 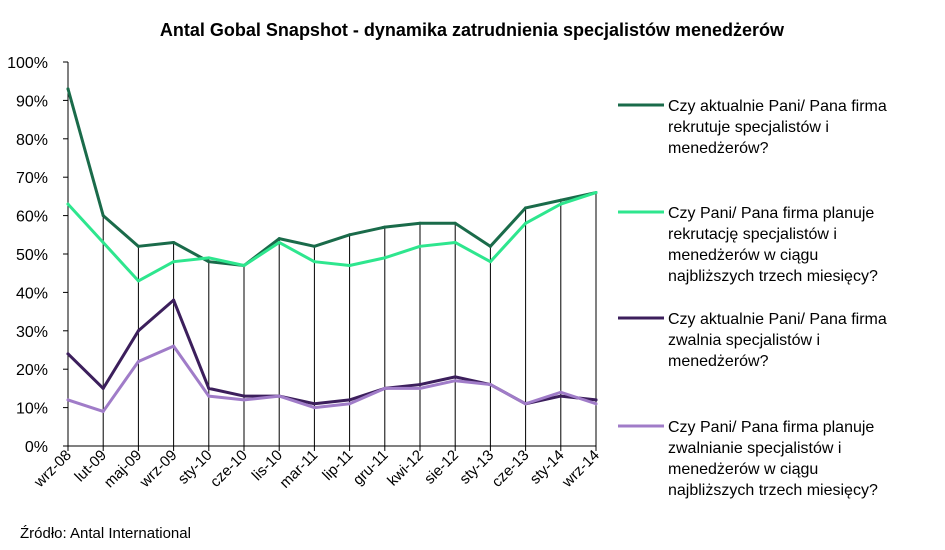 I want to click on x-tick-label: wrz-14, so click(x=580, y=469).